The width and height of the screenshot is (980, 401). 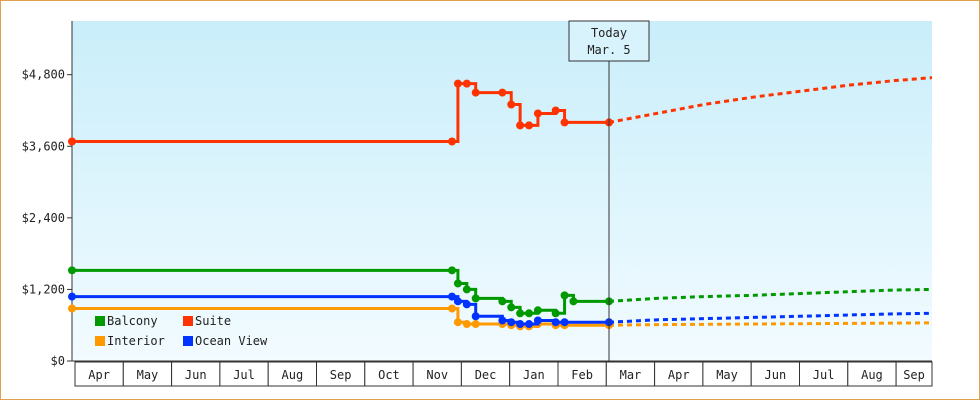 I want to click on legend: Balcony Suite Interior Ocean View, so click(x=181, y=331).